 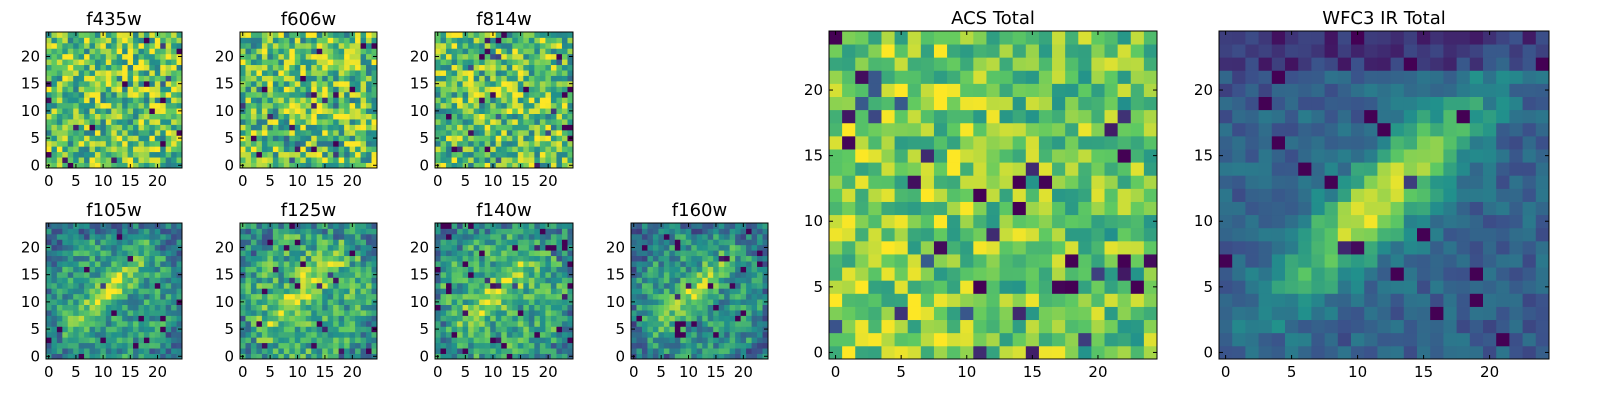 I want to click on y-tick-label: 20, so click(x=419, y=247).